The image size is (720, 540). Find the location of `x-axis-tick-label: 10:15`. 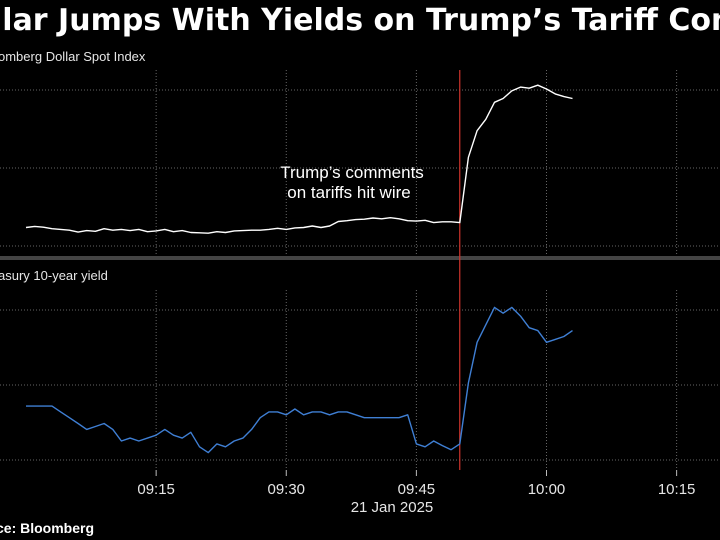

x-axis-tick-label: 10:15 is located at coordinates (677, 489).